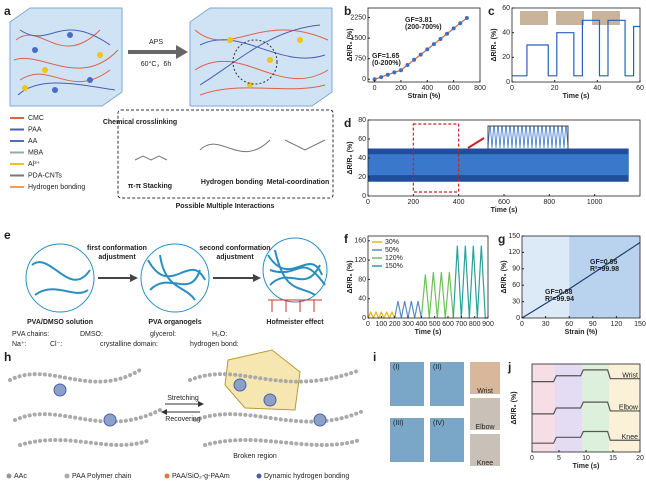  Describe the element at coordinates (394, 258) in the screenshot. I see `legend-label: 120%` at that location.